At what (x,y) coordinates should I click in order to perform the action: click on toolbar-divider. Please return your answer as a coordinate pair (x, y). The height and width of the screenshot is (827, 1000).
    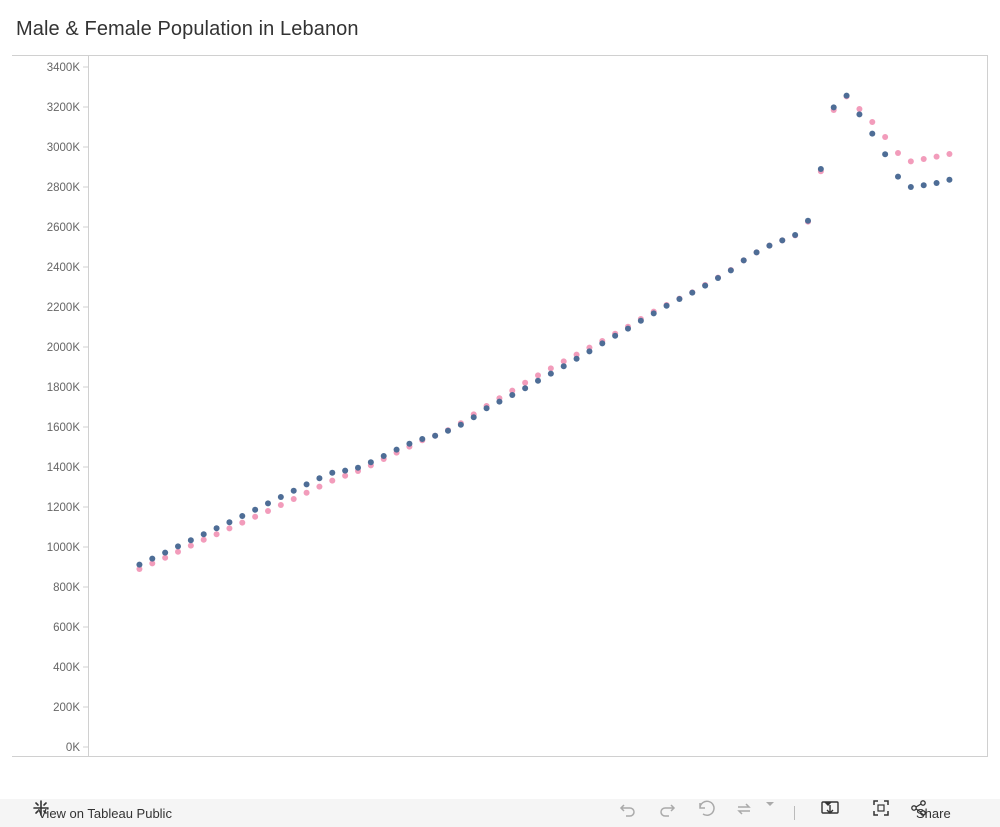
    Looking at the image, I should click on (794, 813).